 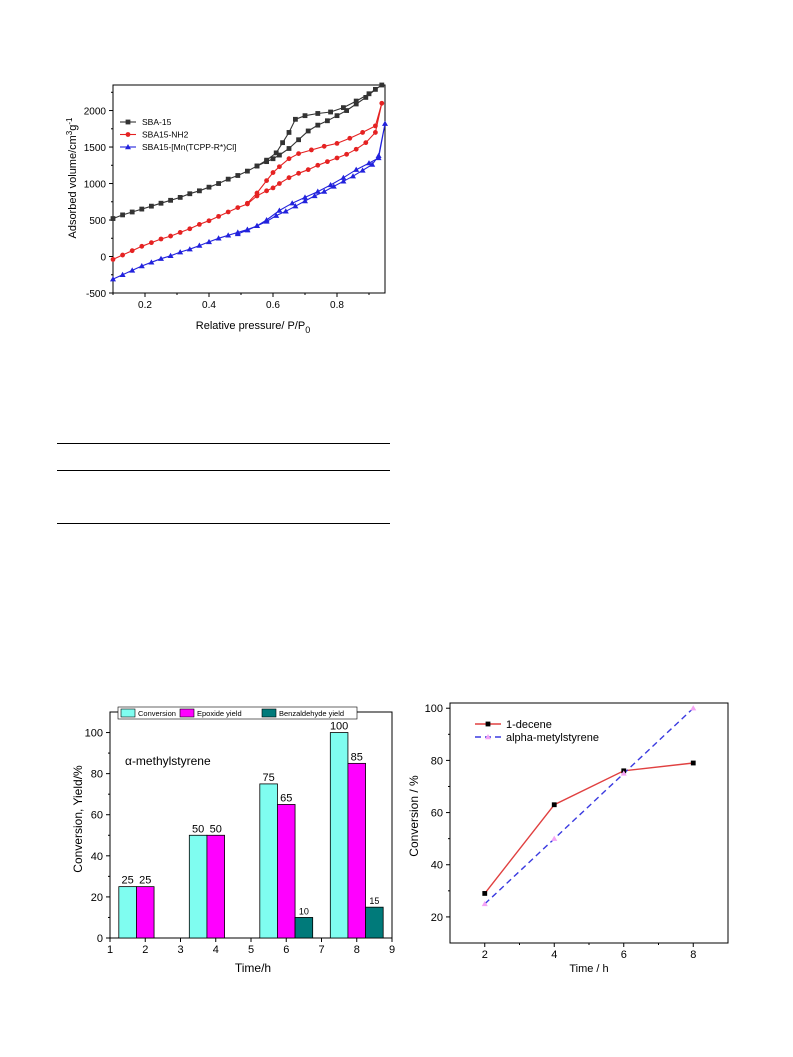 I want to click on isotherm-x-tick-label: 0.4, so click(x=209, y=305).